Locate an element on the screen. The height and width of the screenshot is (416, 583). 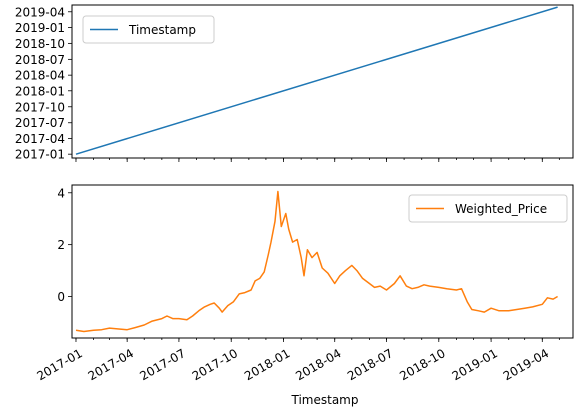
top-legend-label: Timestamp is located at coordinates (162, 30).